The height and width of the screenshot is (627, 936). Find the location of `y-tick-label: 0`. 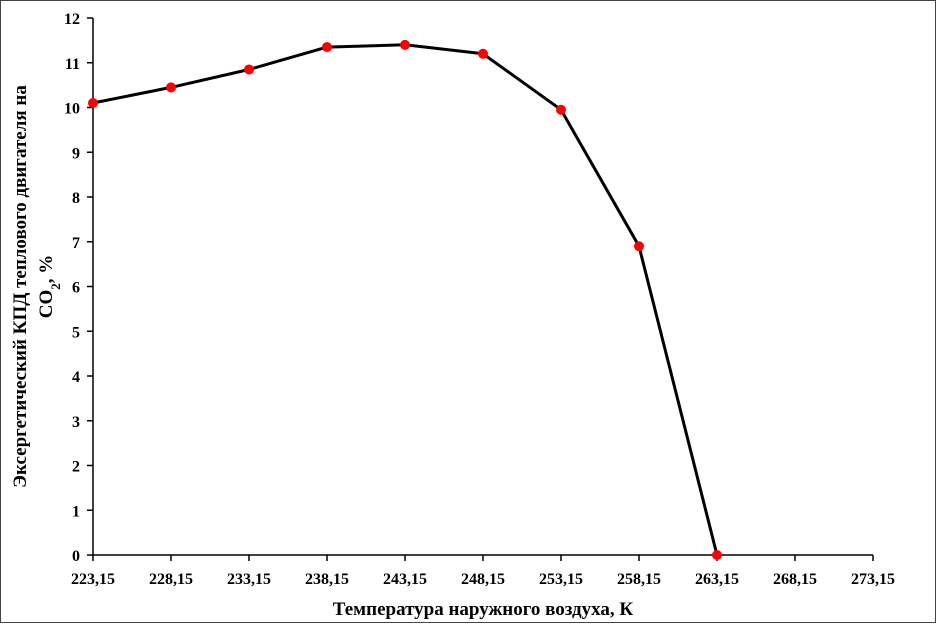

y-tick-label: 0 is located at coordinates (76, 556).